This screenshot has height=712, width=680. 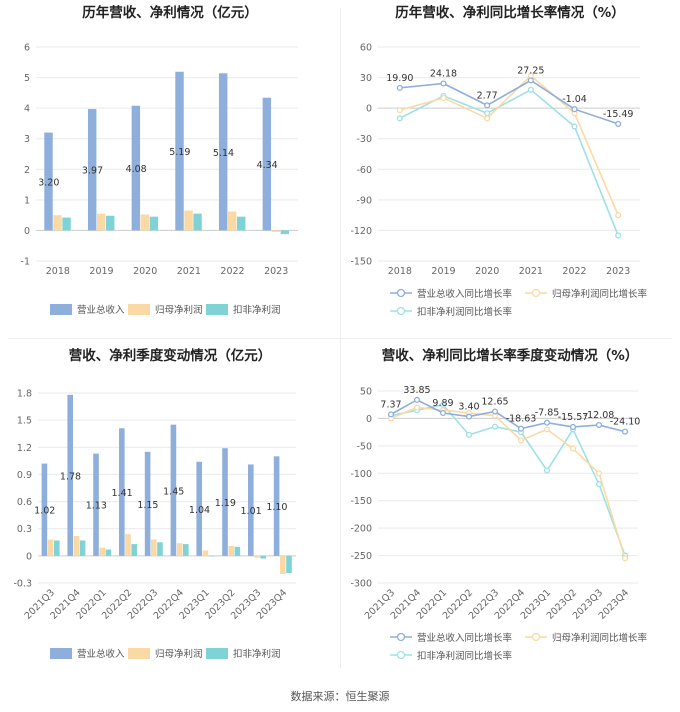 I want to click on y-tick-label: 2, so click(x=27, y=170).